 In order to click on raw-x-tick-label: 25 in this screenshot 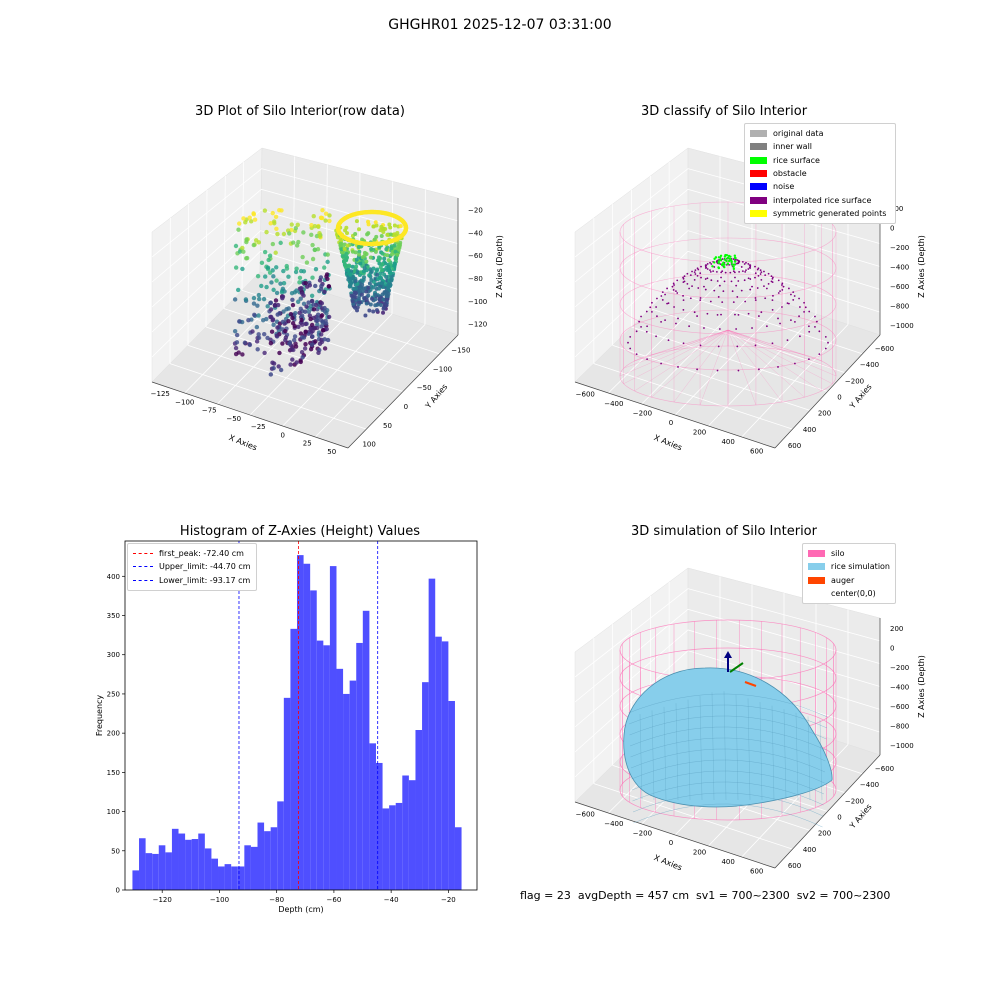, I will do `click(307, 444)`.